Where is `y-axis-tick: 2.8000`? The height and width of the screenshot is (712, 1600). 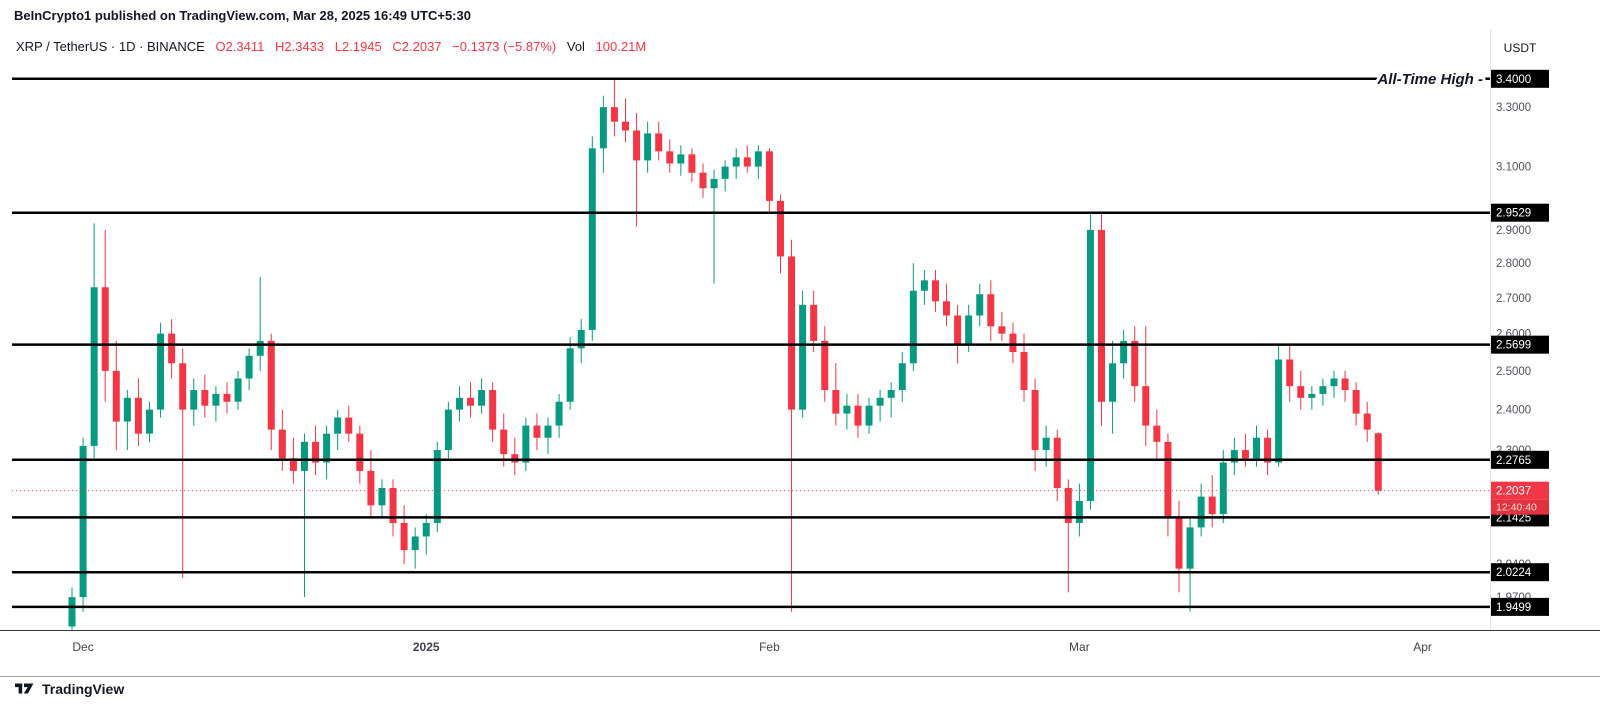 y-axis-tick: 2.8000 is located at coordinates (1513, 264).